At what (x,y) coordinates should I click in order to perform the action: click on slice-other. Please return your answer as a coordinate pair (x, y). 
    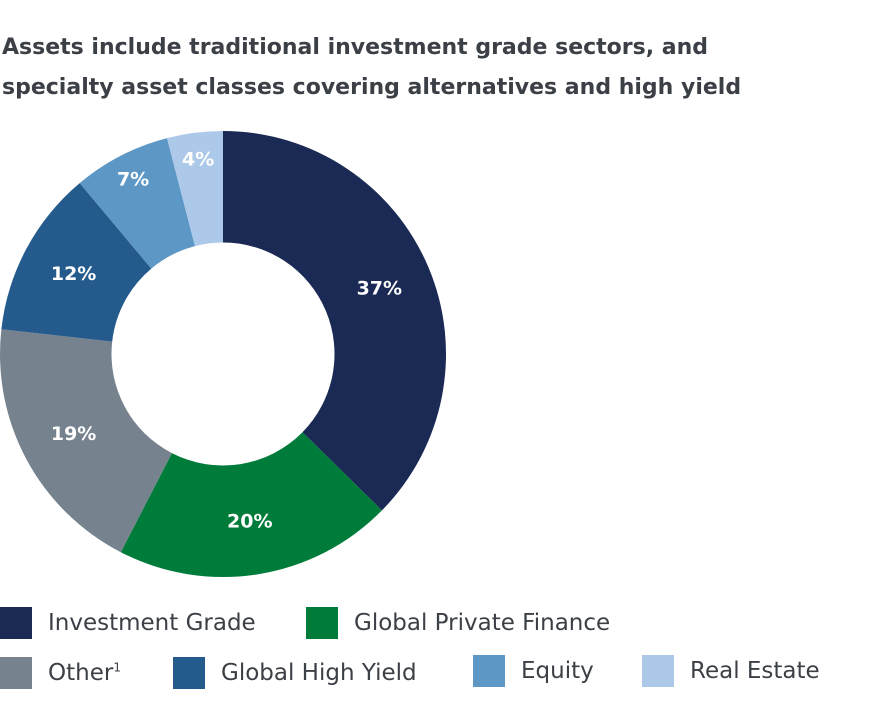
    Looking at the image, I should click on (86, 441).